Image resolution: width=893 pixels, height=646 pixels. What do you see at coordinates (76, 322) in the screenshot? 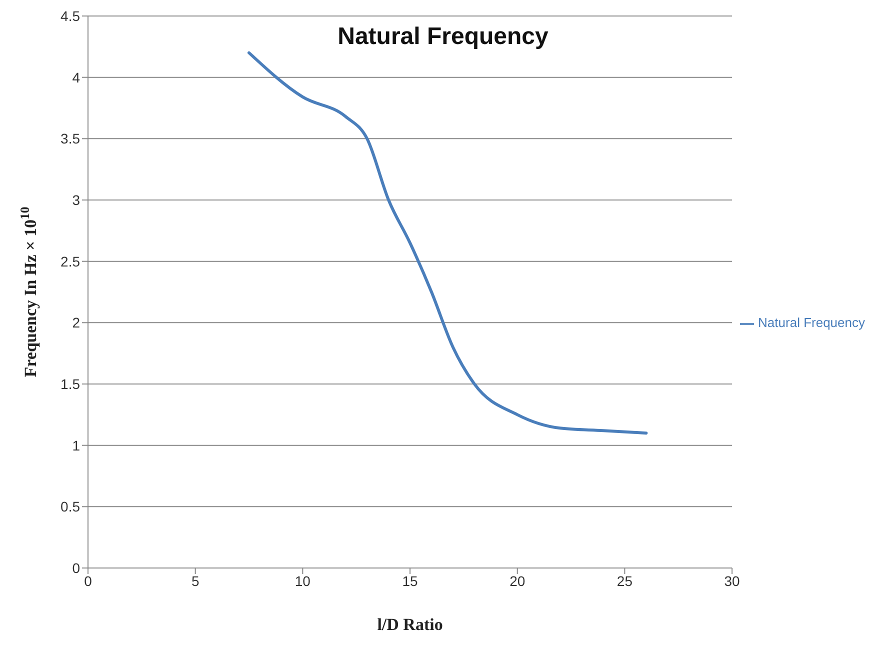
I see `y-tick-label: 2` at bounding box center [76, 322].